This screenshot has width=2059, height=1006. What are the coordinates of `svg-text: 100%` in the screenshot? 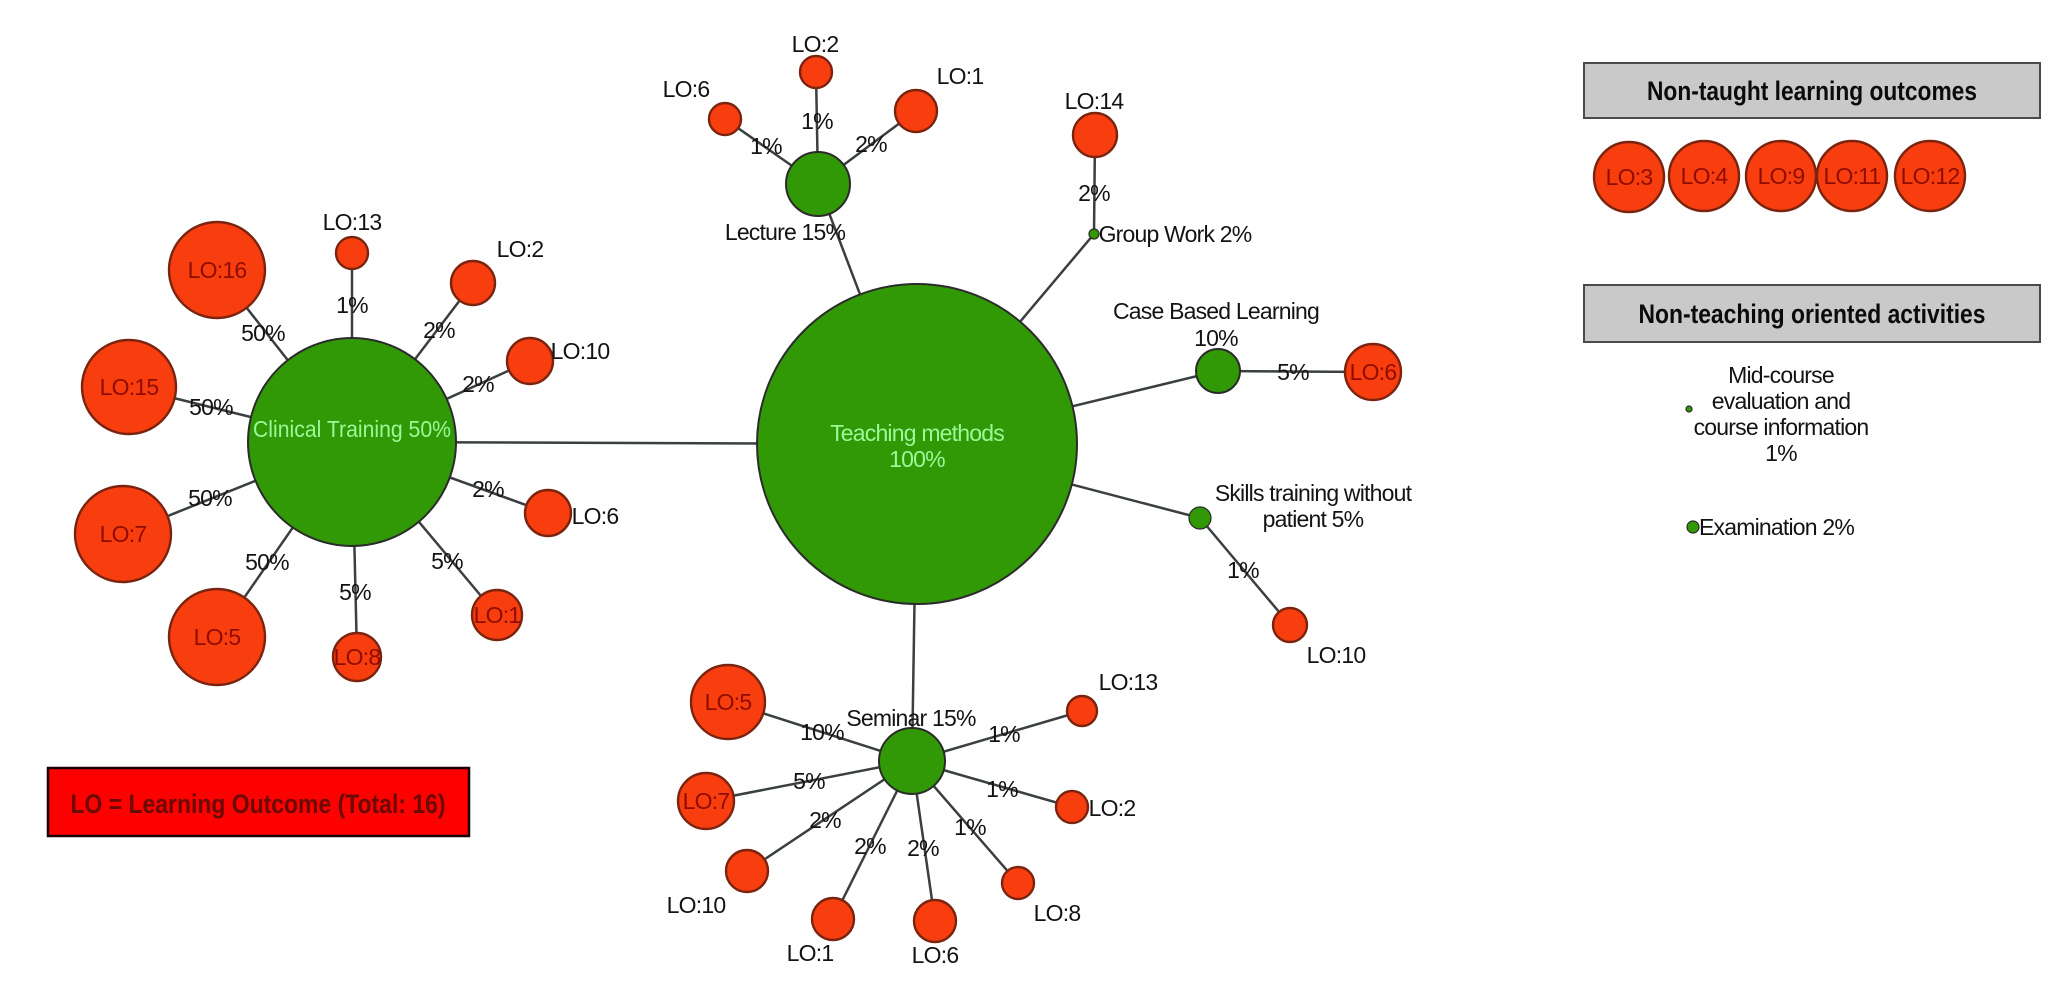 It's located at (917, 459).